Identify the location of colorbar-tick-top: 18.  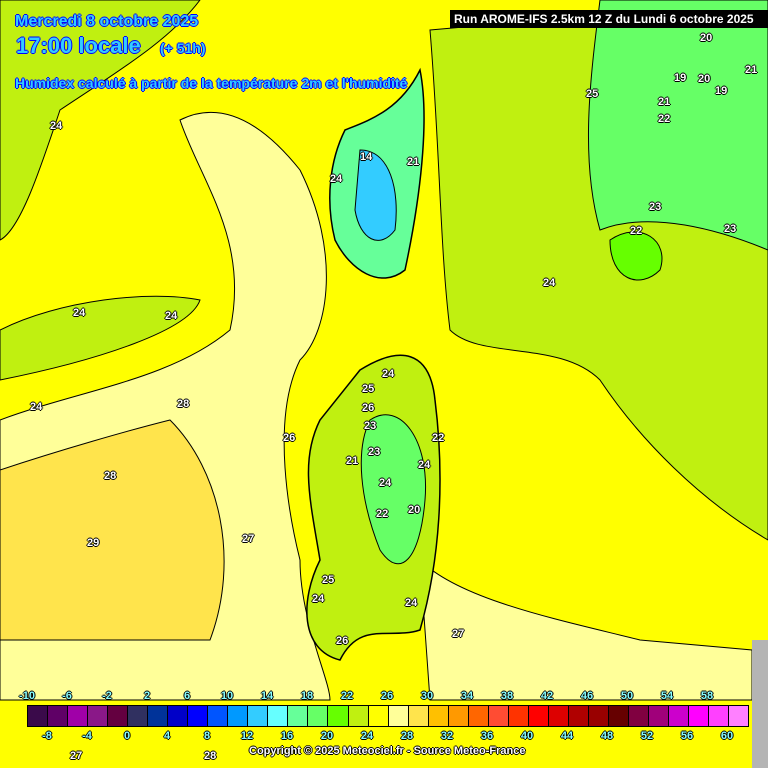
(307, 696).